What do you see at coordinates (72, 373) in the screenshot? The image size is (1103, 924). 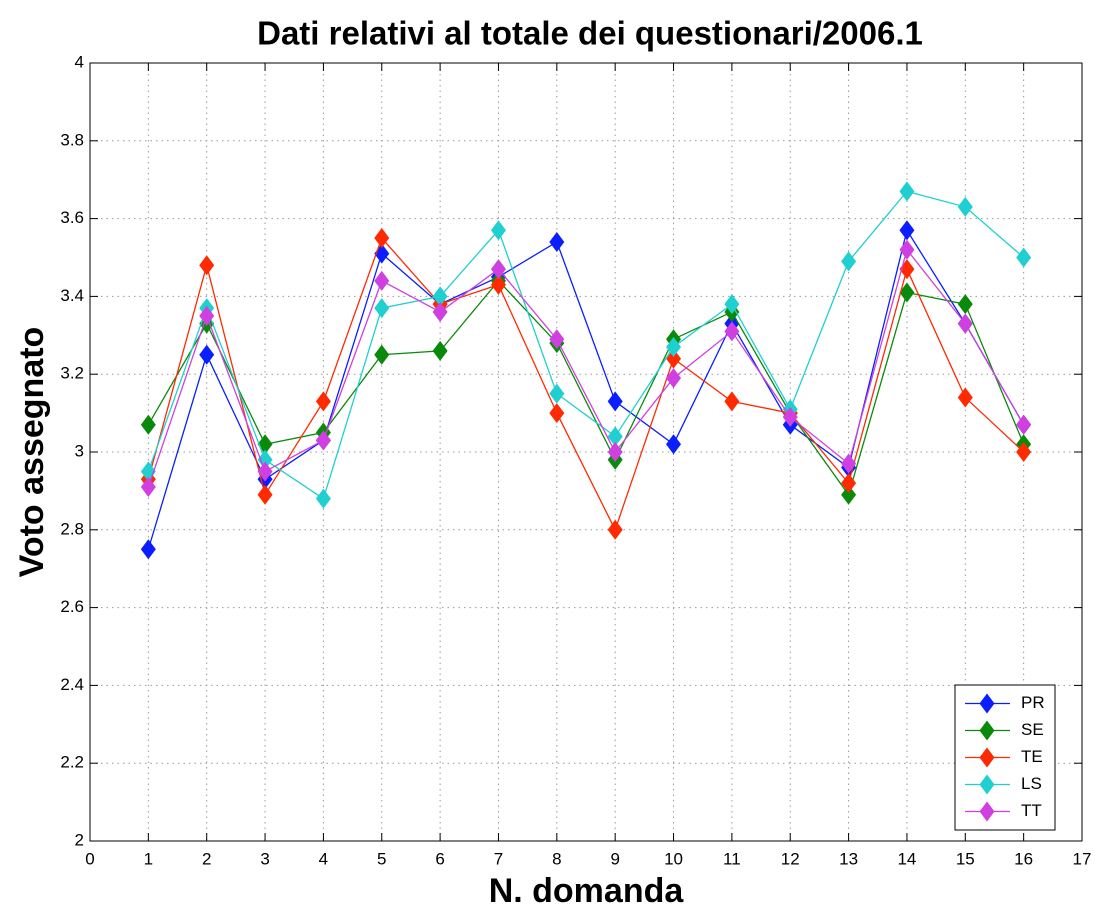 I see `y-tick-label: 3.2` at bounding box center [72, 373].